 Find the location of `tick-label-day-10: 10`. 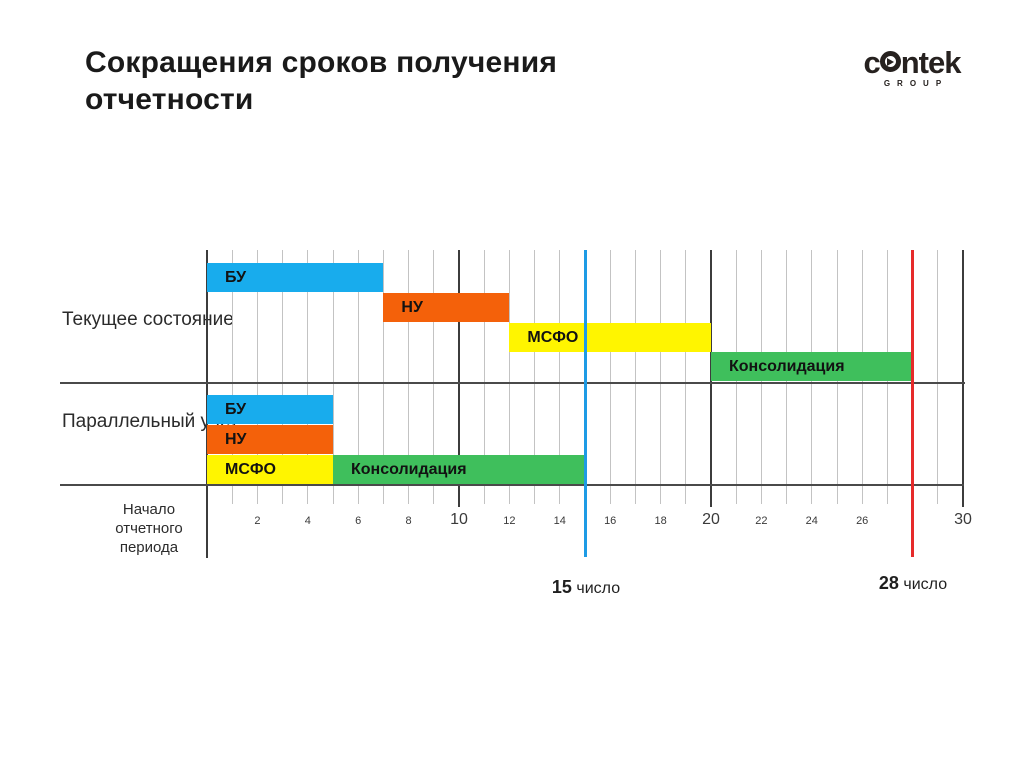

tick-label-day-10: 10 is located at coordinates (459, 519).